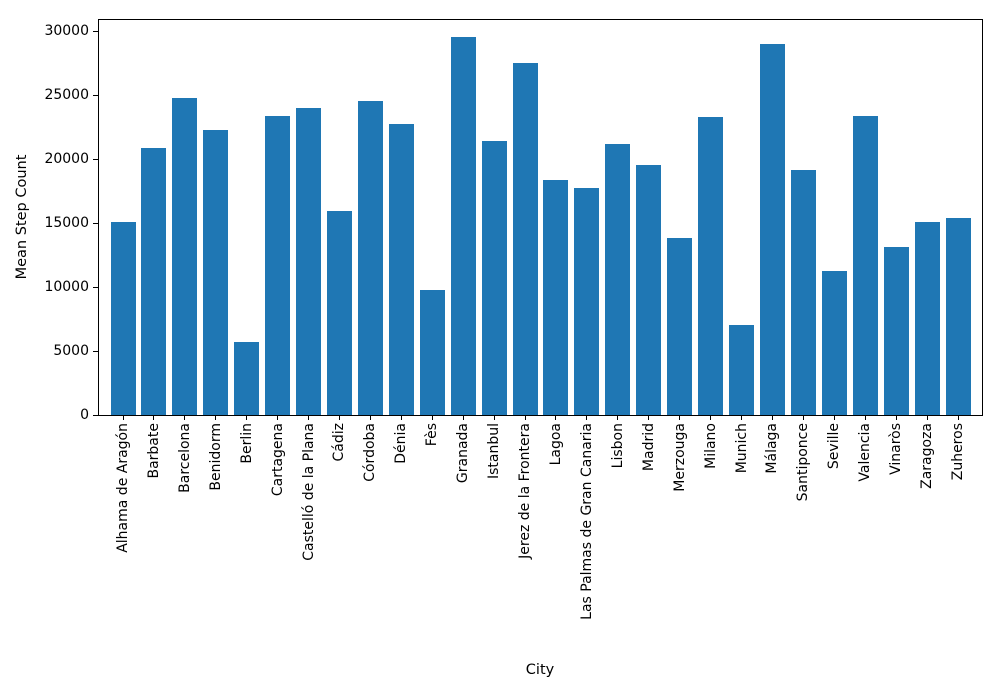 The height and width of the screenshot is (700, 1000). What do you see at coordinates (66, 95) in the screenshot?
I see `y-tick-label: 25000` at bounding box center [66, 95].